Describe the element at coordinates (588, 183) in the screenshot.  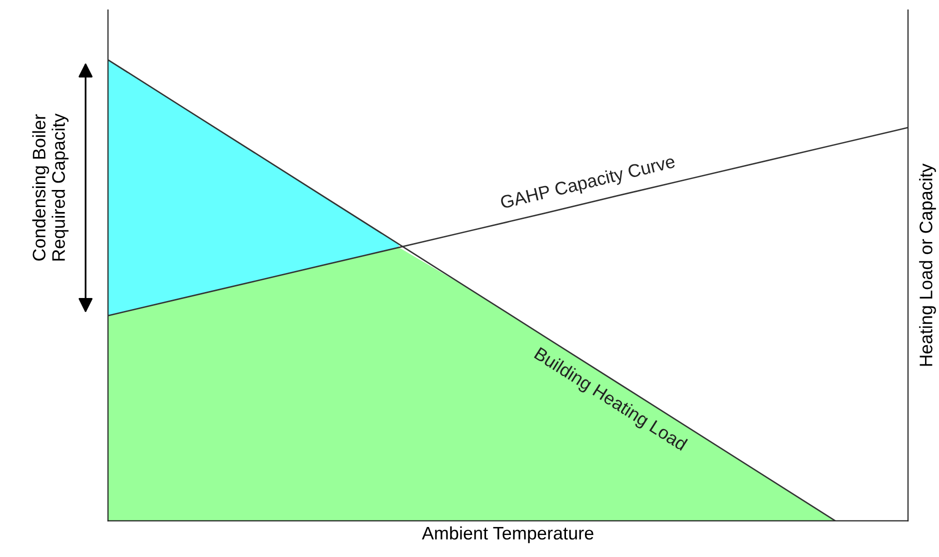
I see `text: GAHP Capacity Curve` at that location.